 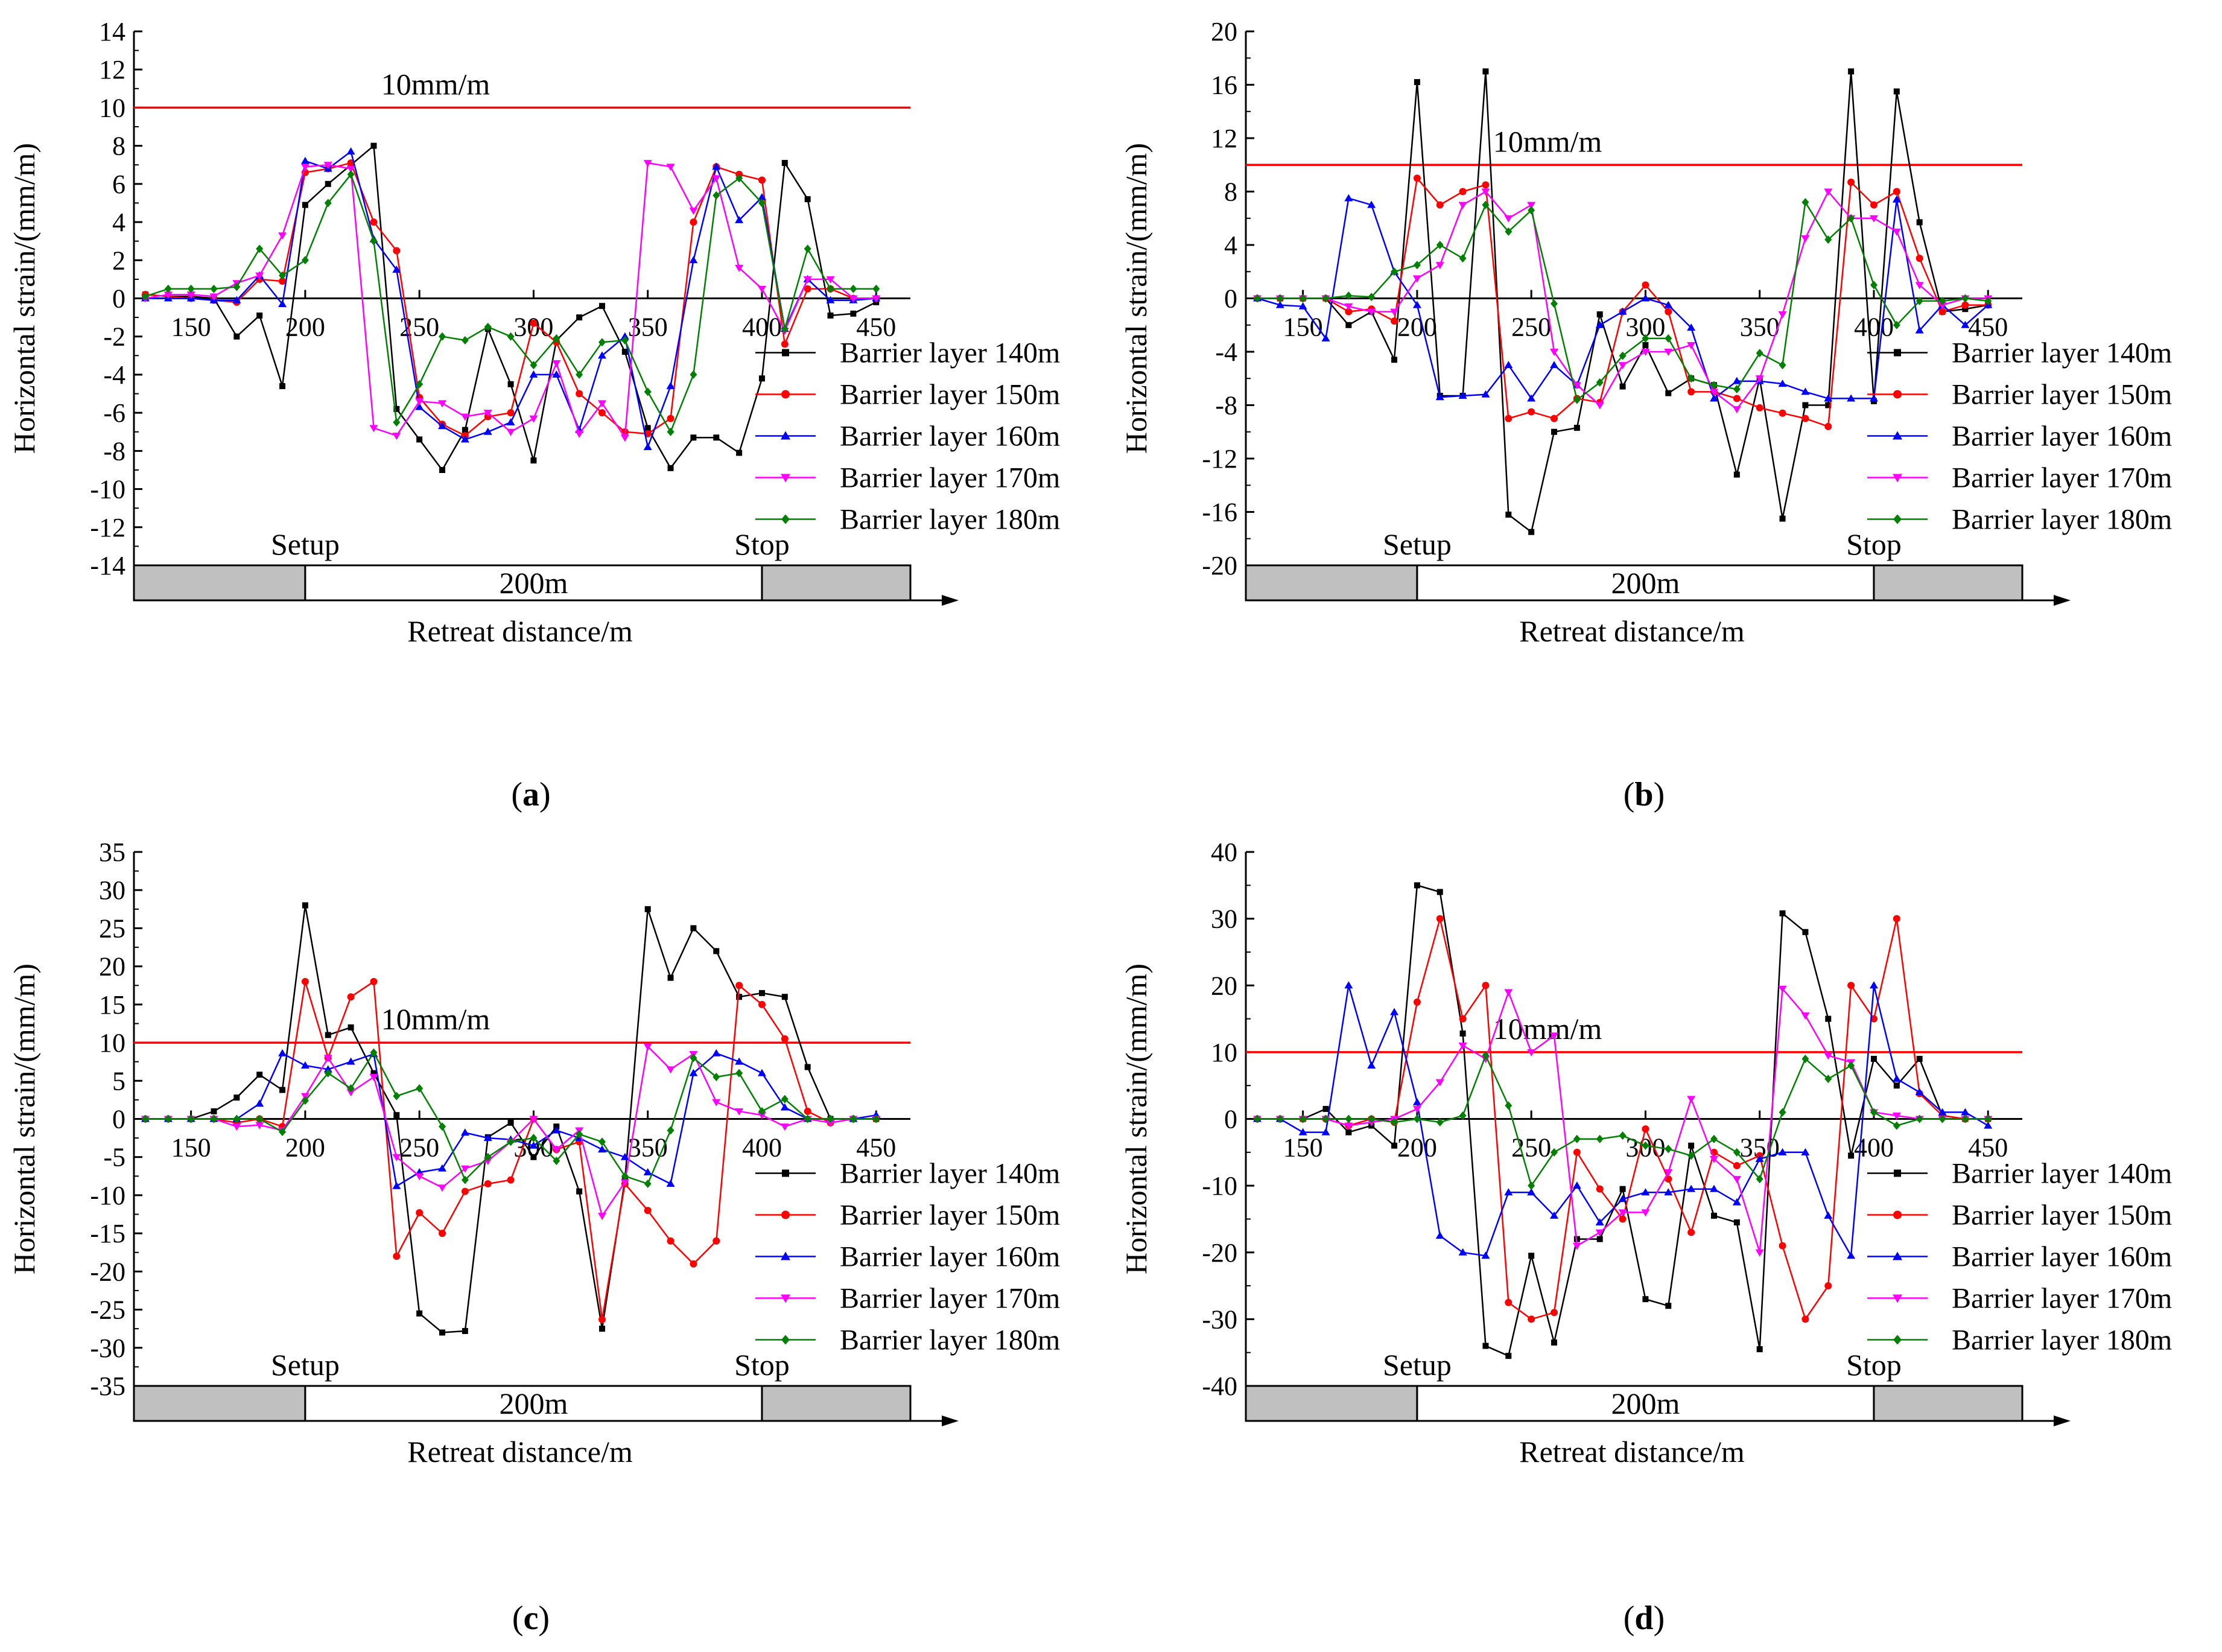 What do you see at coordinates (2062, 520) in the screenshot?
I see `legend-label: Barrier layer 180m` at bounding box center [2062, 520].